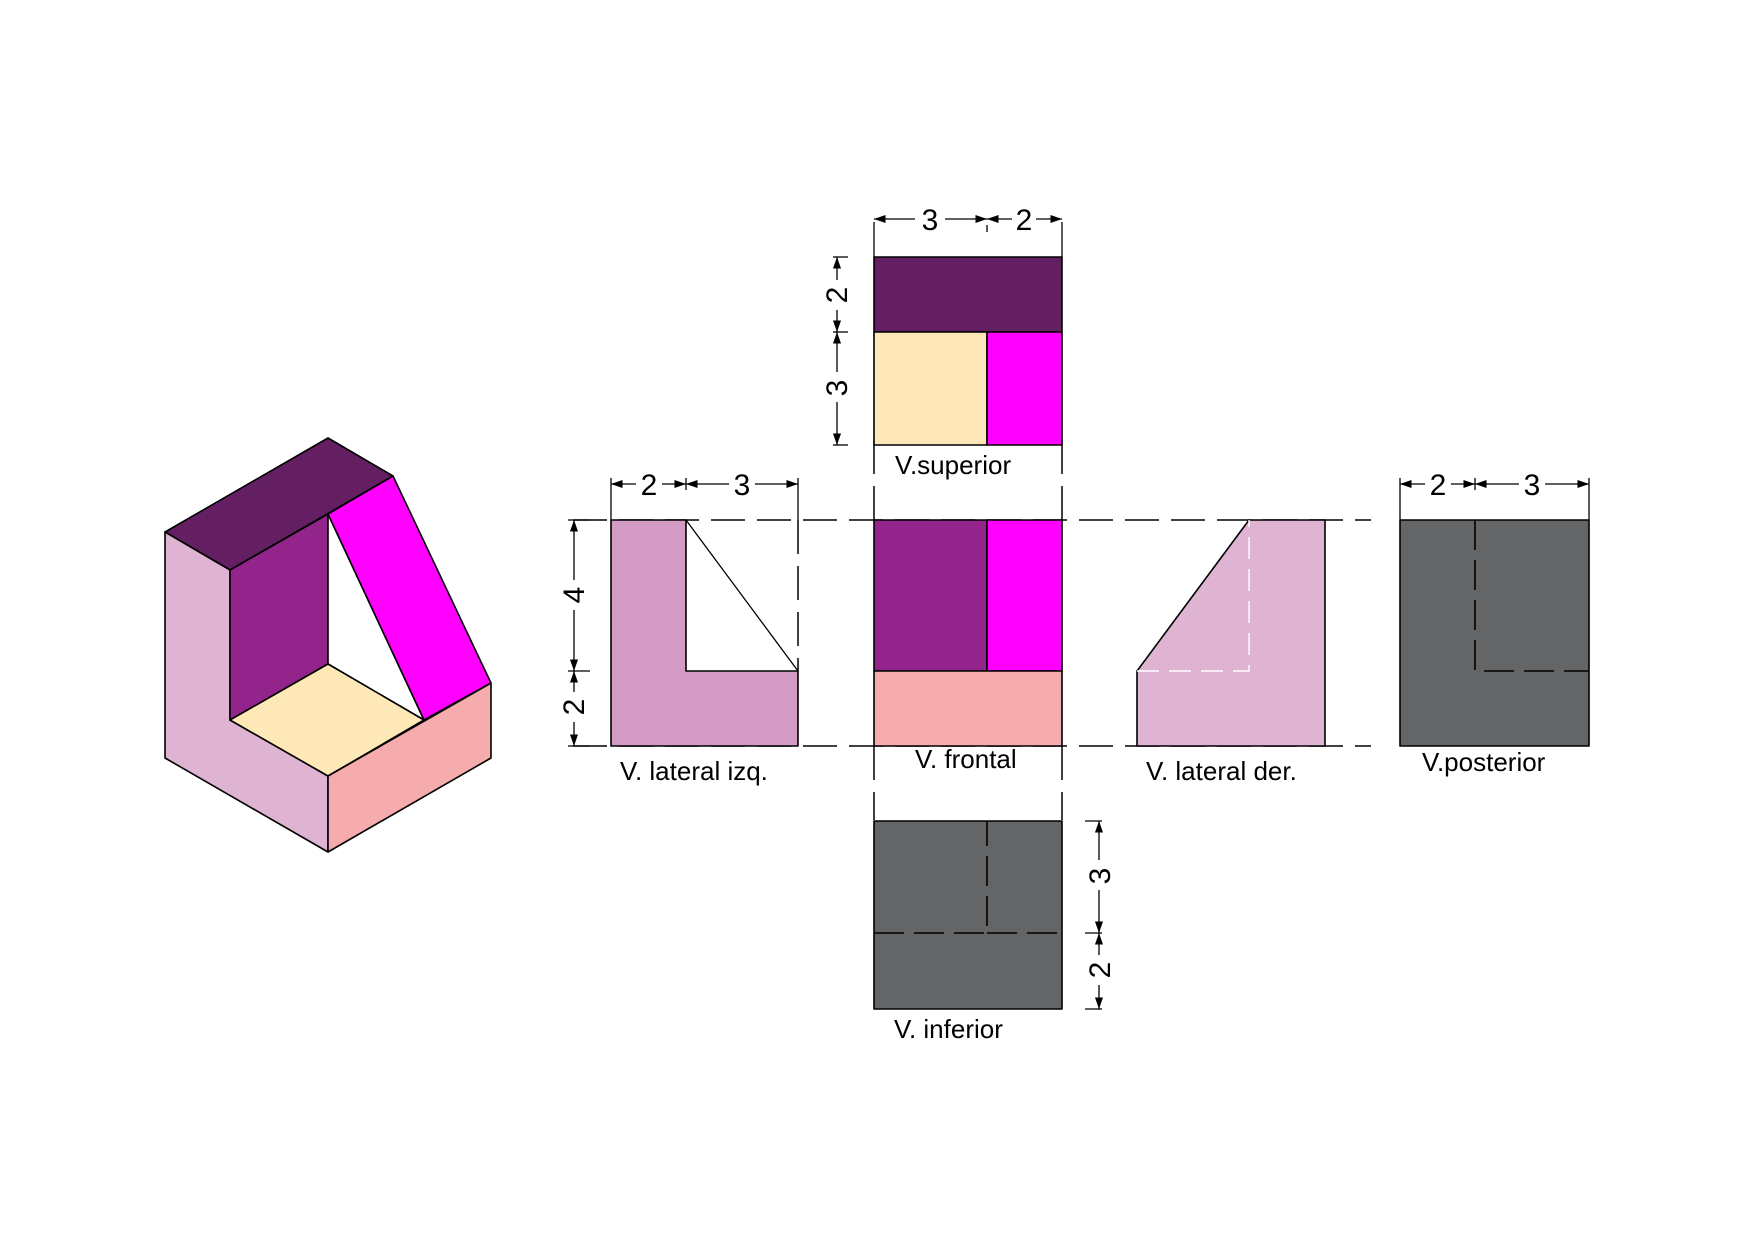  What do you see at coordinates (1193, 596) in the screenshot?
I see `lateral-der-hidden-lines` at bounding box center [1193, 596].